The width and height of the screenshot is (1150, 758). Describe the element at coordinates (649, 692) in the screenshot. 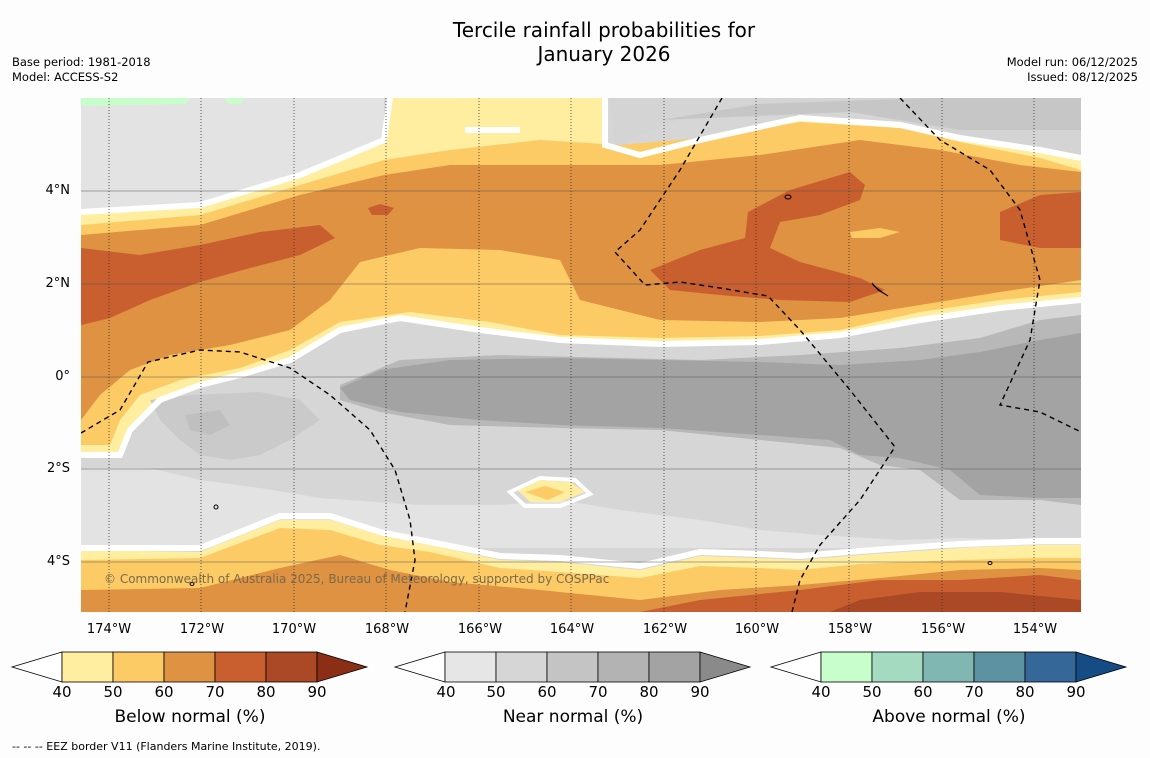

I see `cb2-tick-80: 80` at that location.